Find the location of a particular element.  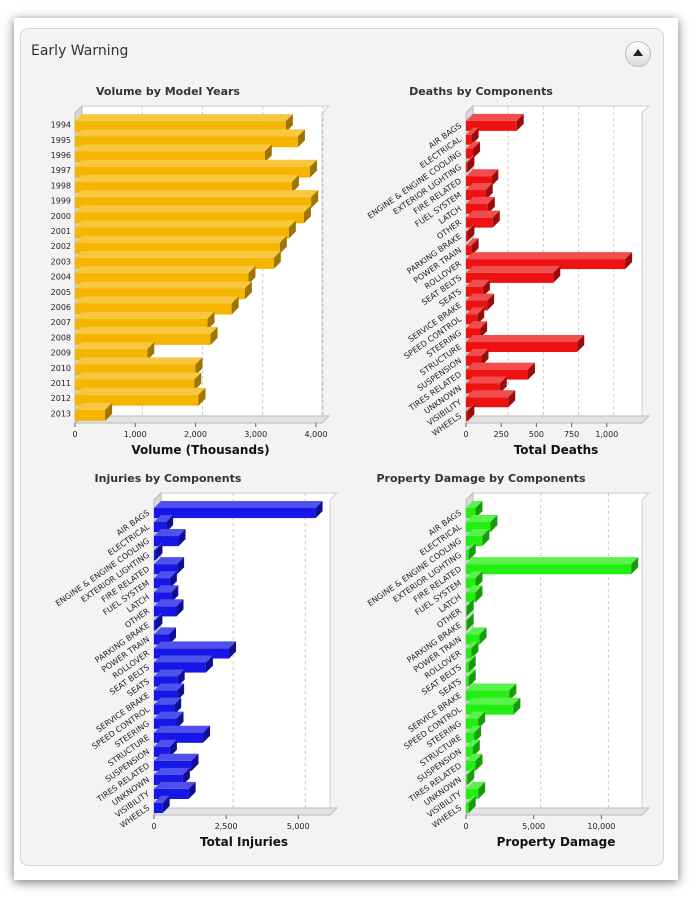

chevron-up-icon is located at coordinates (638, 54).